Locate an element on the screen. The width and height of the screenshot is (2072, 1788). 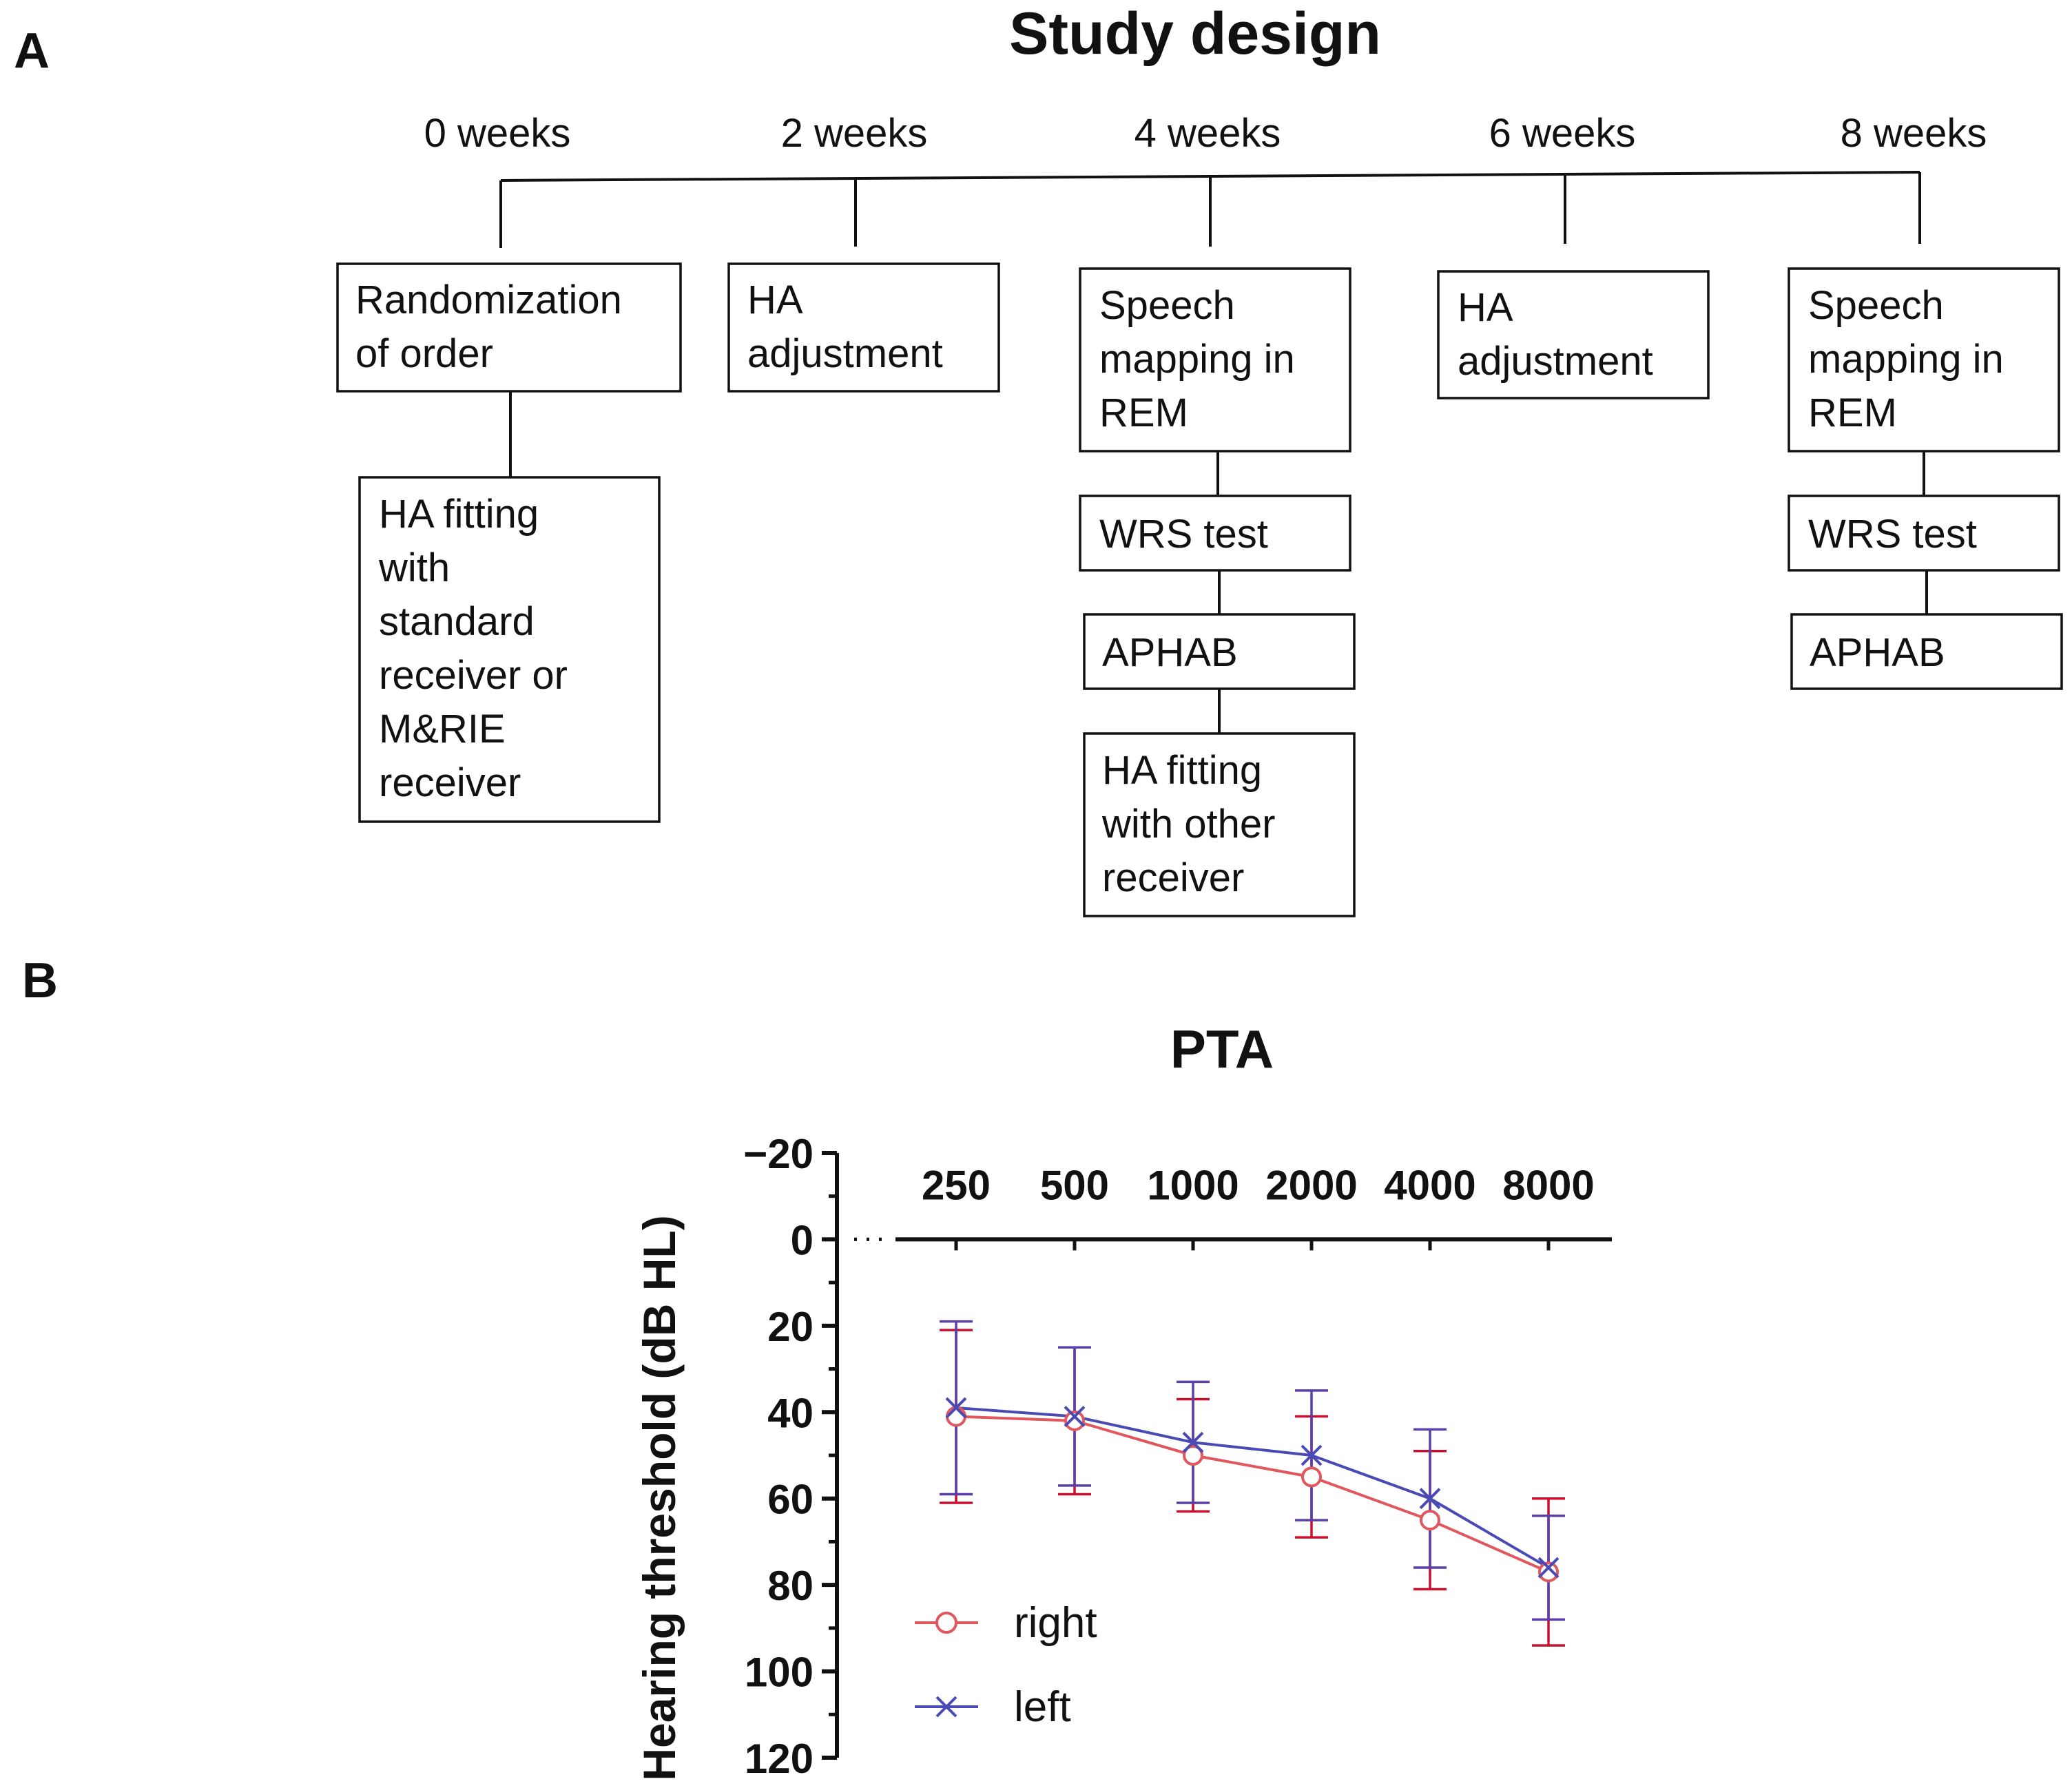
box-ha-fitting-standard-line: standard is located at coordinates (457, 621).